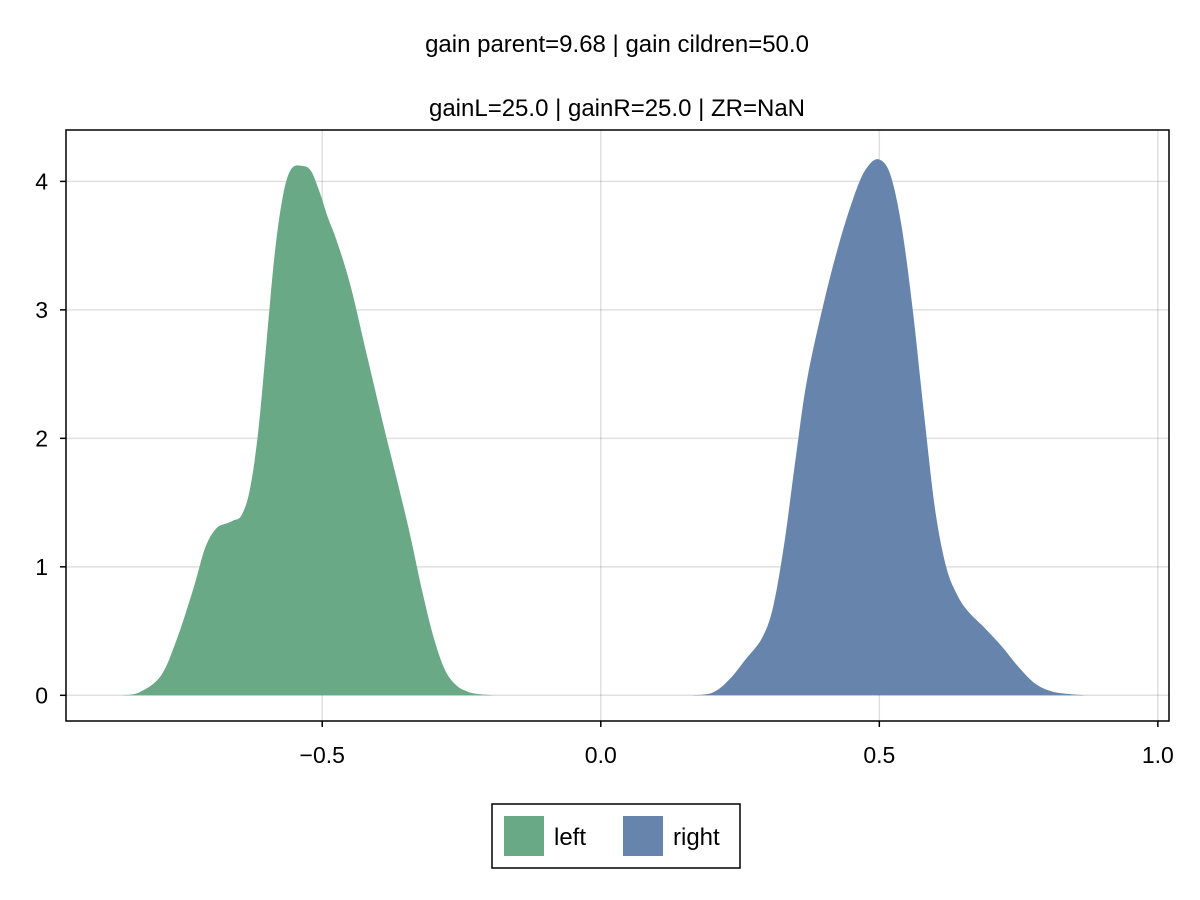  Describe the element at coordinates (322, 755) in the screenshot. I see `x-tick-label-0: −0.5` at that location.